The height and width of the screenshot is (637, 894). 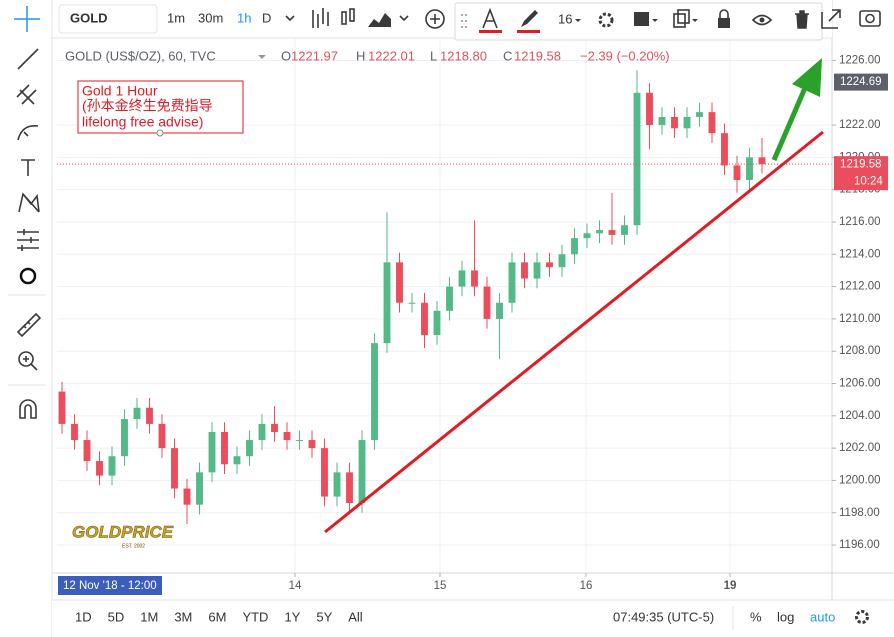 I want to click on font-size: 16, so click(x=565, y=18).